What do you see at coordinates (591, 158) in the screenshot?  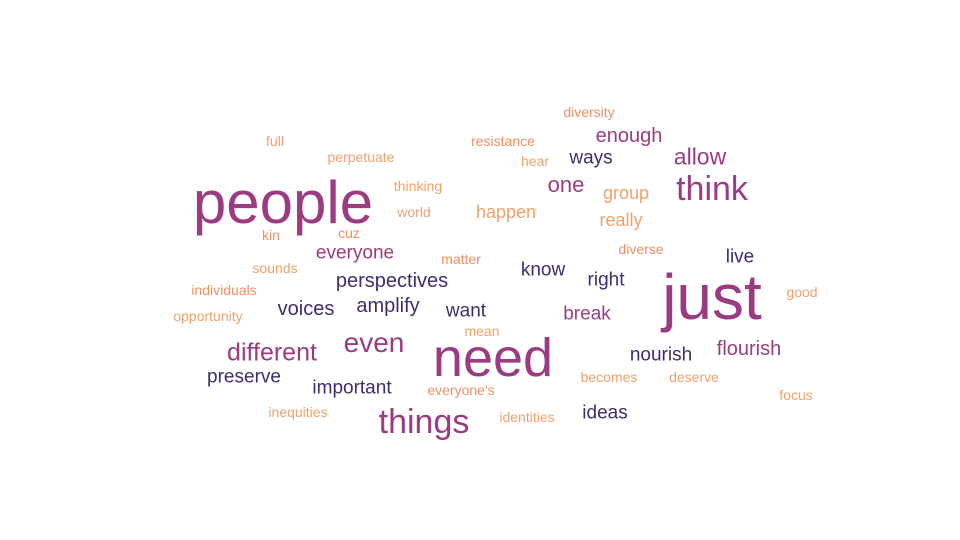 I see `word-ways: ways` at bounding box center [591, 158].